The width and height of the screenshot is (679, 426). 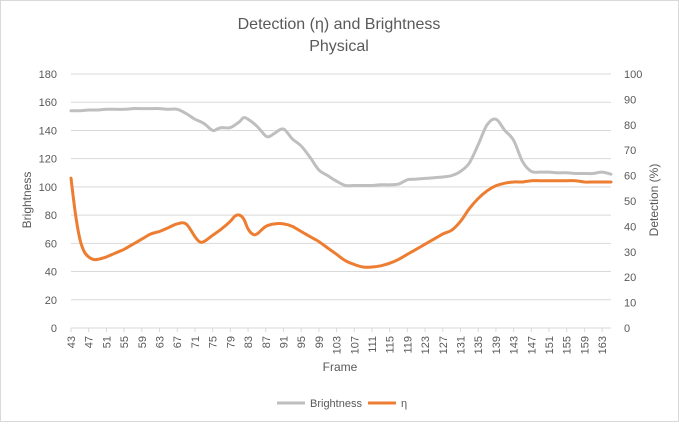 I want to click on x-tick-label: 143, so click(x=515, y=345).